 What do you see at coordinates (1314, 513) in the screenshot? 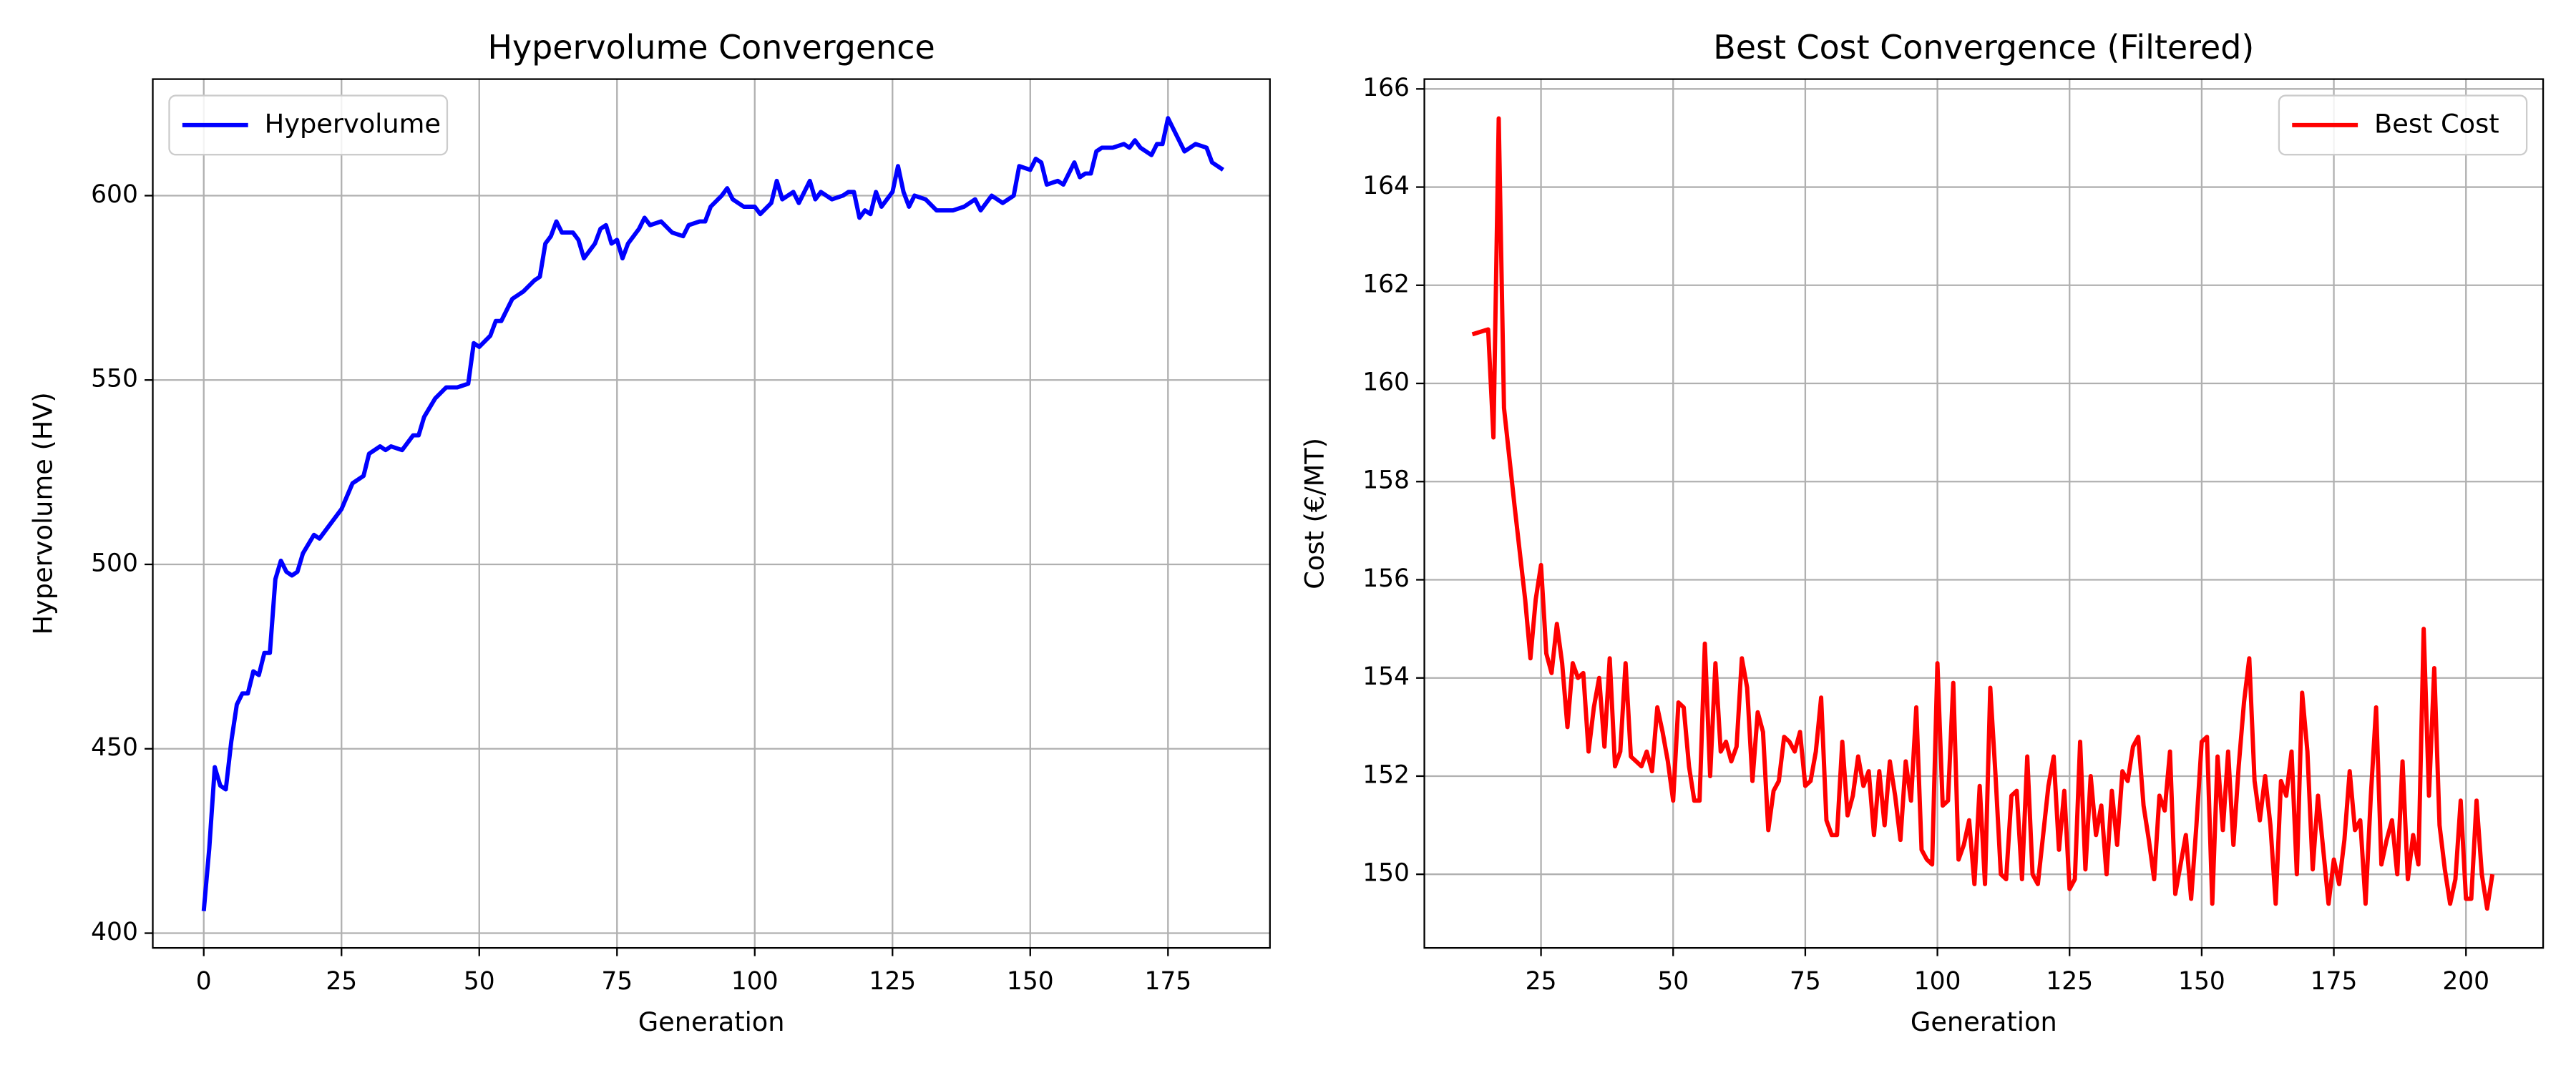
I see `y-axis-label: Cost (€/MT)` at bounding box center [1314, 513].